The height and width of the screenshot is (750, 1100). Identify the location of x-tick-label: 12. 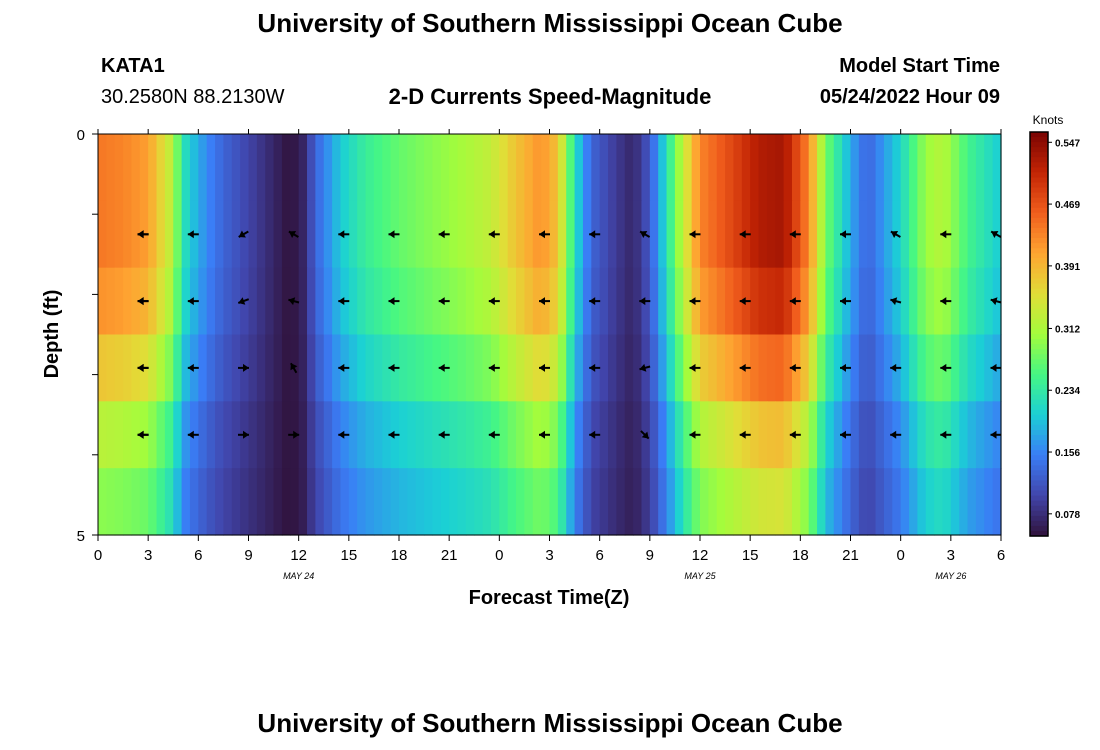
(700, 555).